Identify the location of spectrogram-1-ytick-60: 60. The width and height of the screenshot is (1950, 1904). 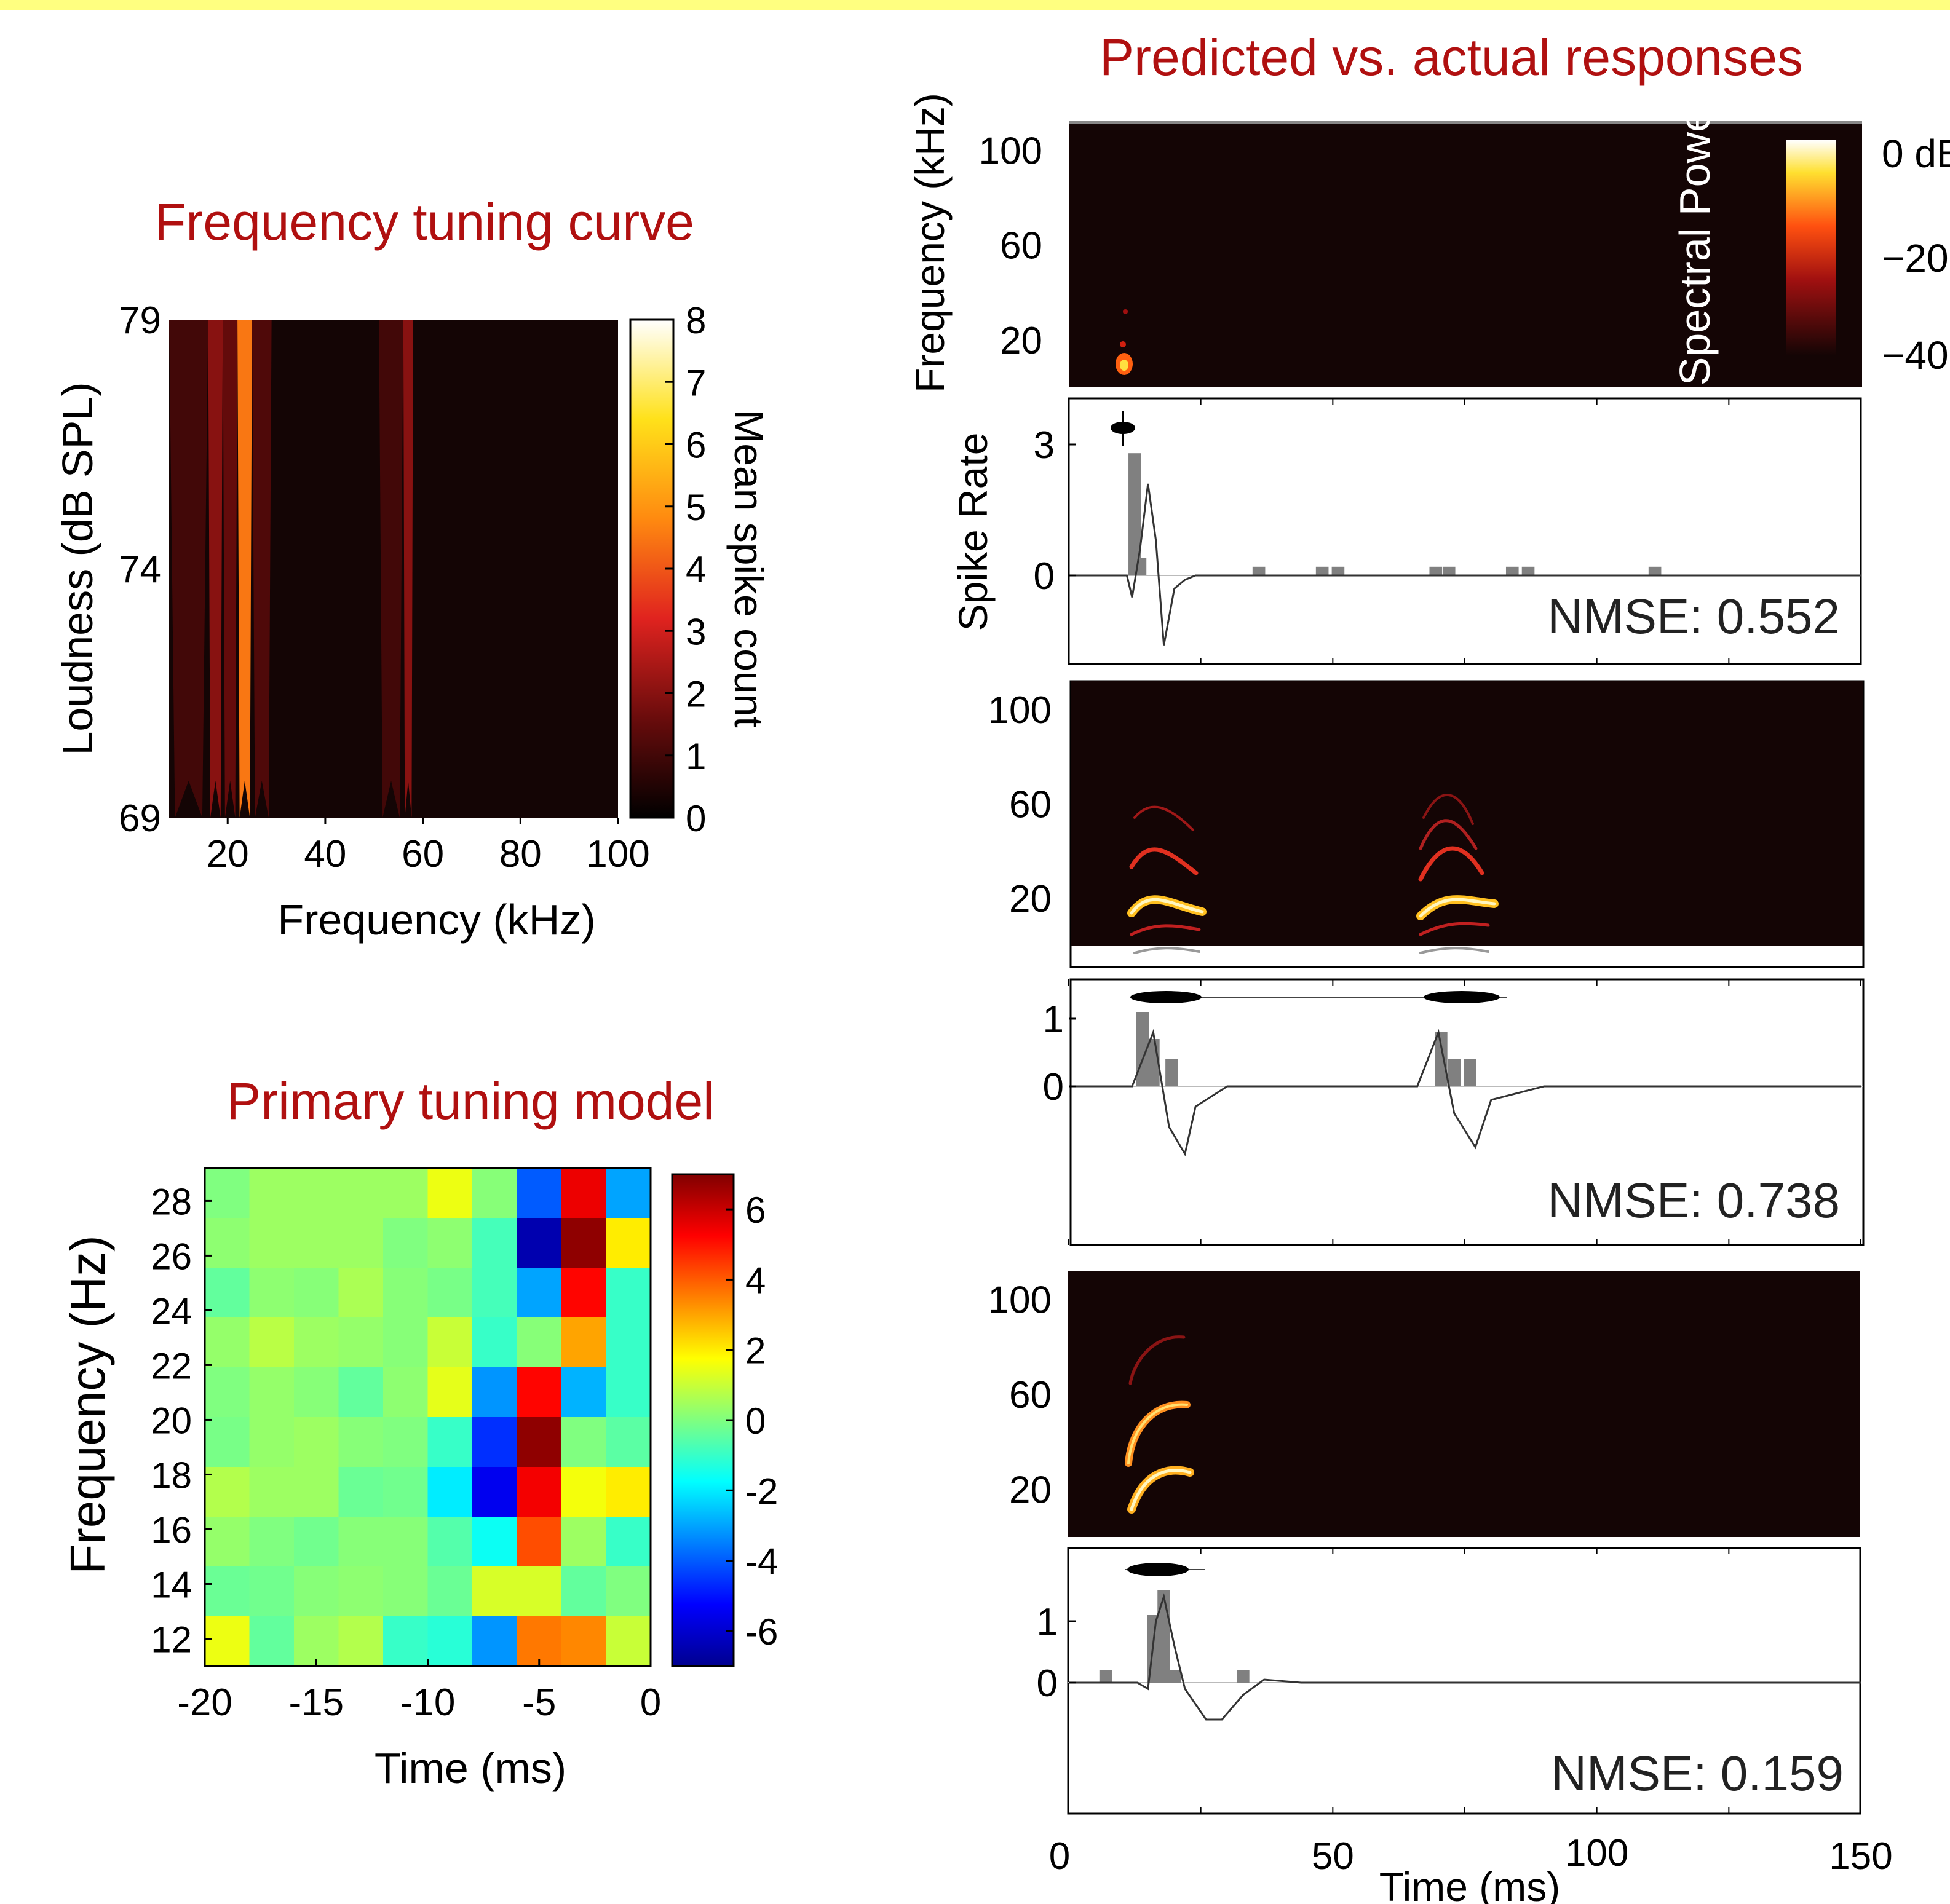
(1021, 246).